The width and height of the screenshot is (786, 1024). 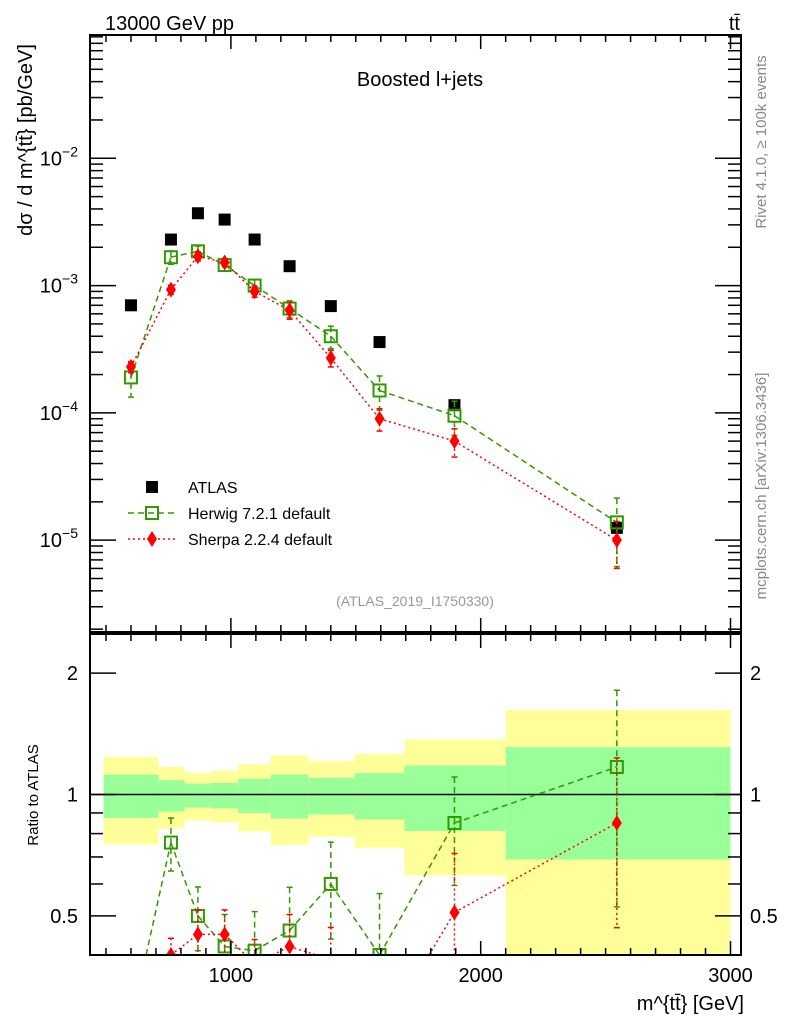 I want to click on legend-marker-herwig, so click(x=152, y=513).